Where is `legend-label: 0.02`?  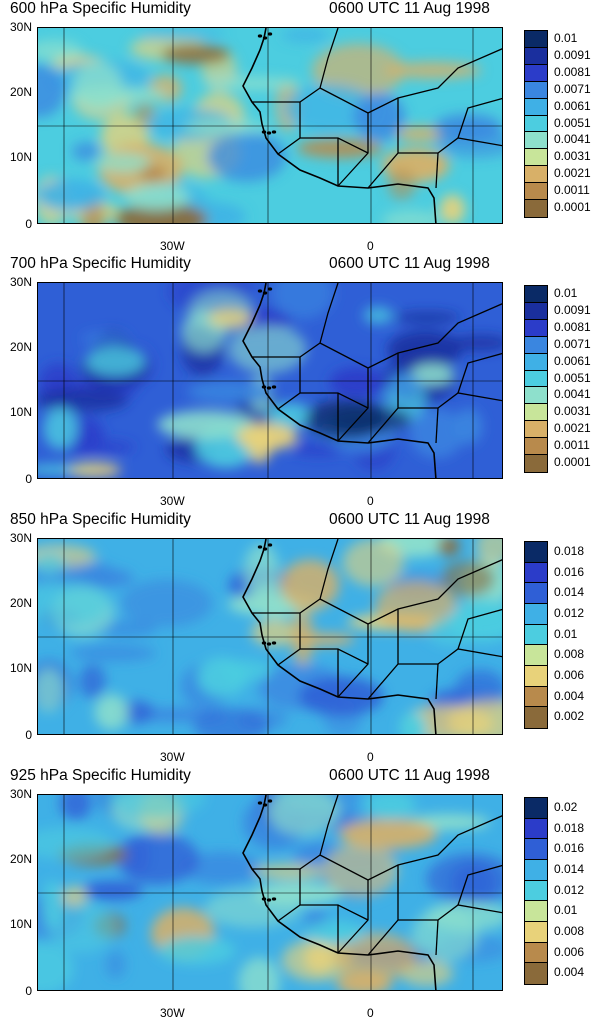 legend-label: 0.02 is located at coordinates (566, 806).